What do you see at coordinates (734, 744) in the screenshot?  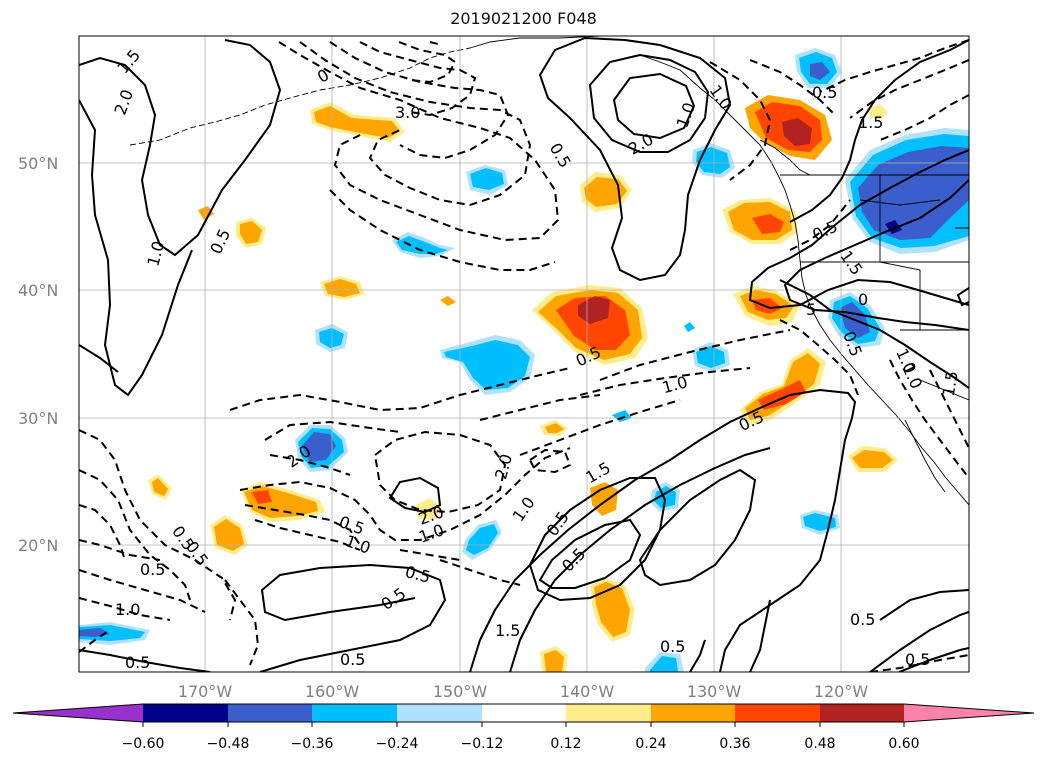 I see `colorbar-tick-label: 0.36` at bounding box center [734, 744].